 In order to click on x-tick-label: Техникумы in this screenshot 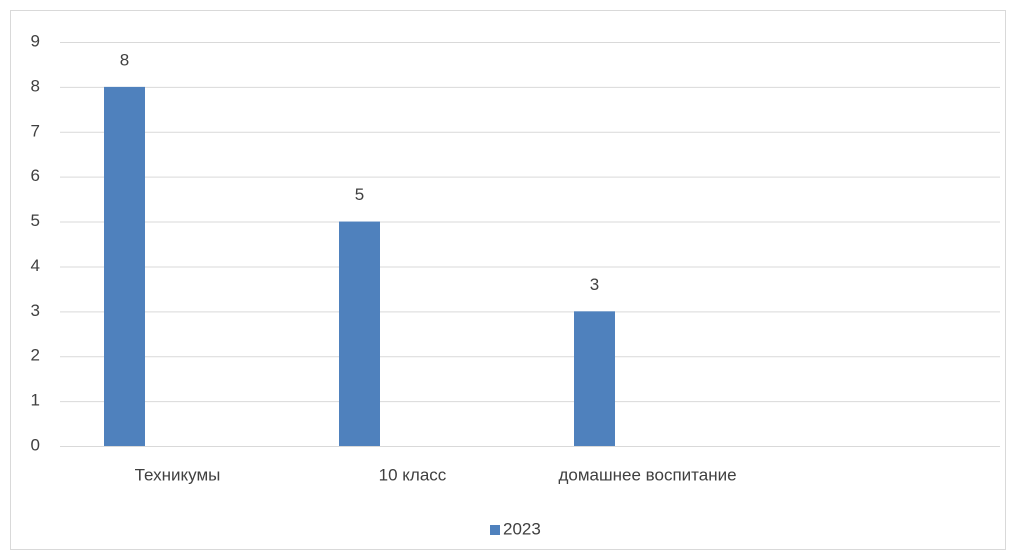, I will do `click(178, 474)`.